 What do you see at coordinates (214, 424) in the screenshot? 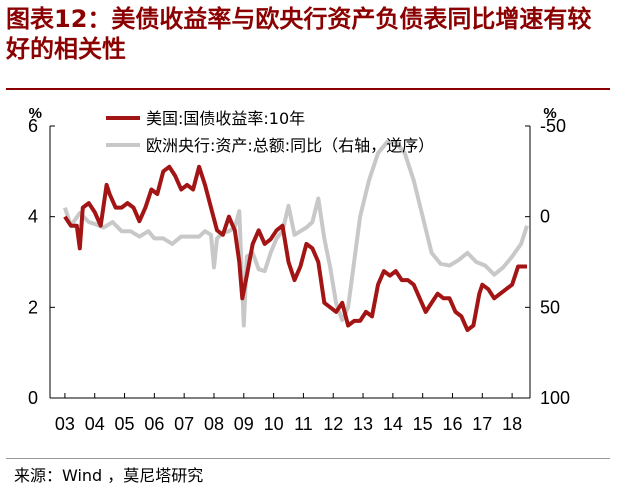
I see `x-tick-label: 08` at bounding box center [214, 424].